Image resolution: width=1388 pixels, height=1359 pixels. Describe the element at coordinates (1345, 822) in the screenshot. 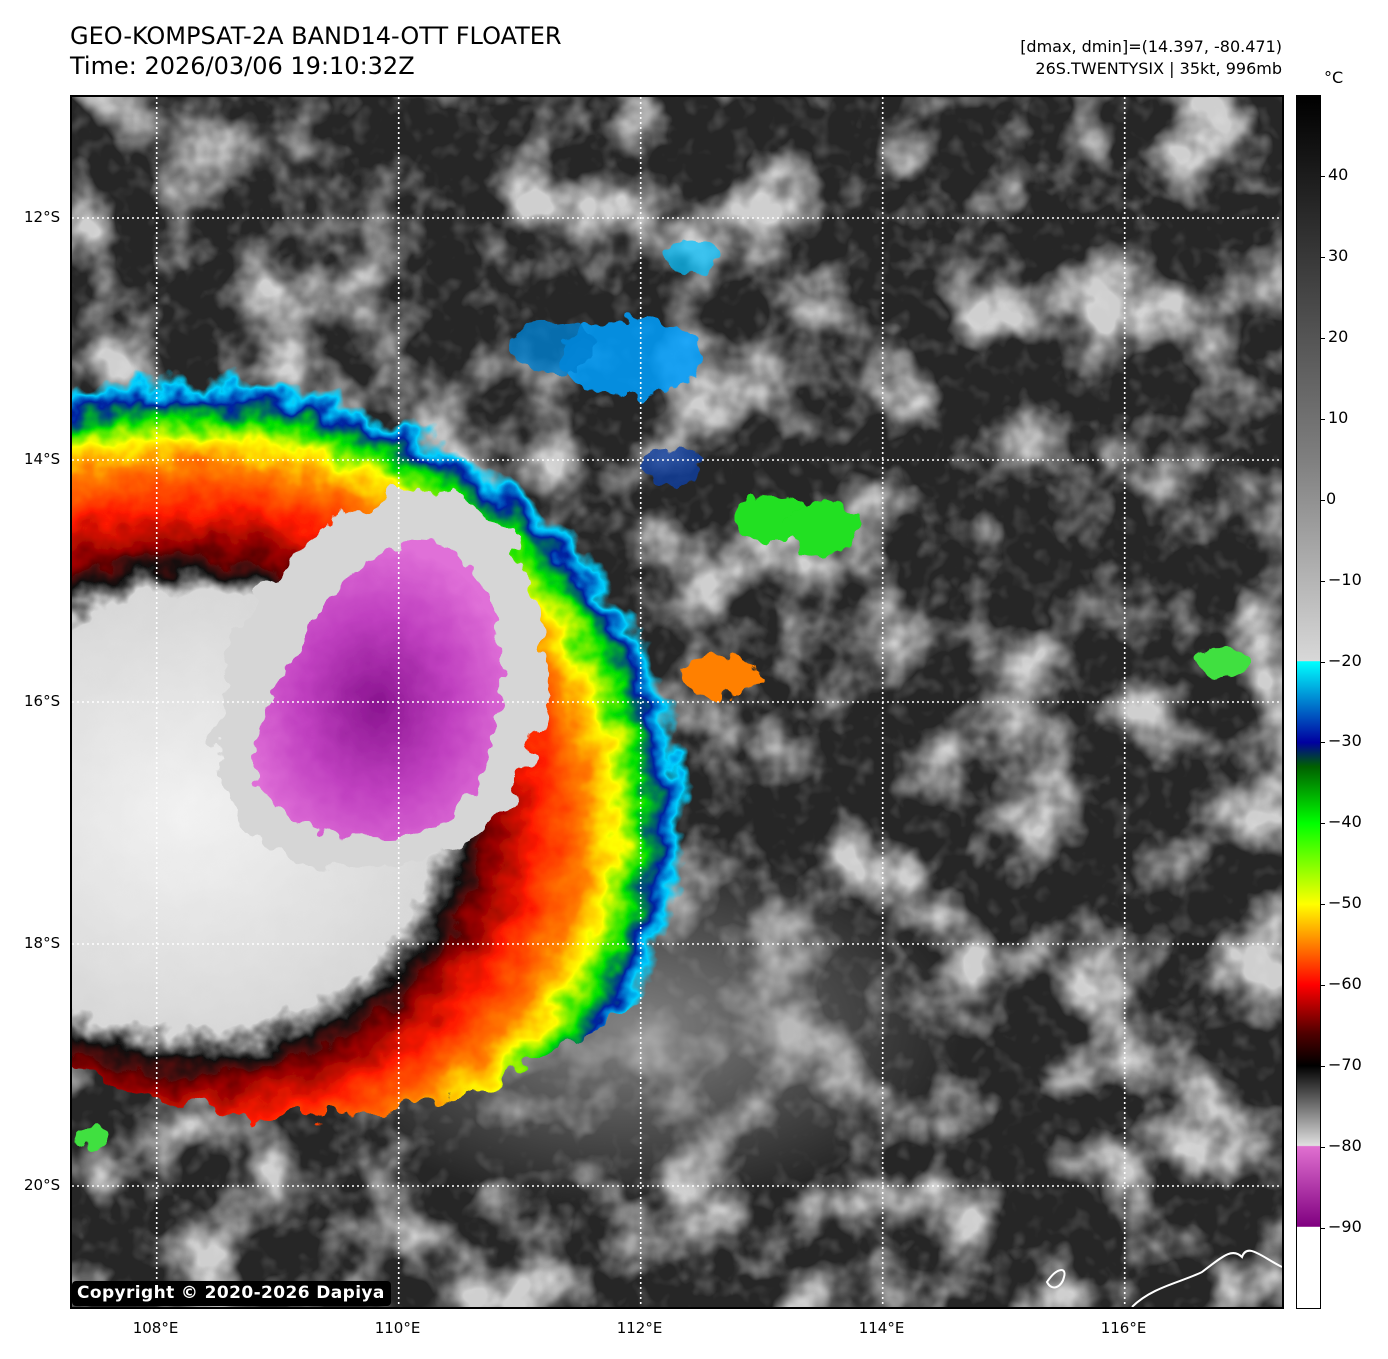

I see `colorbar-tick-label: −40` at that location.